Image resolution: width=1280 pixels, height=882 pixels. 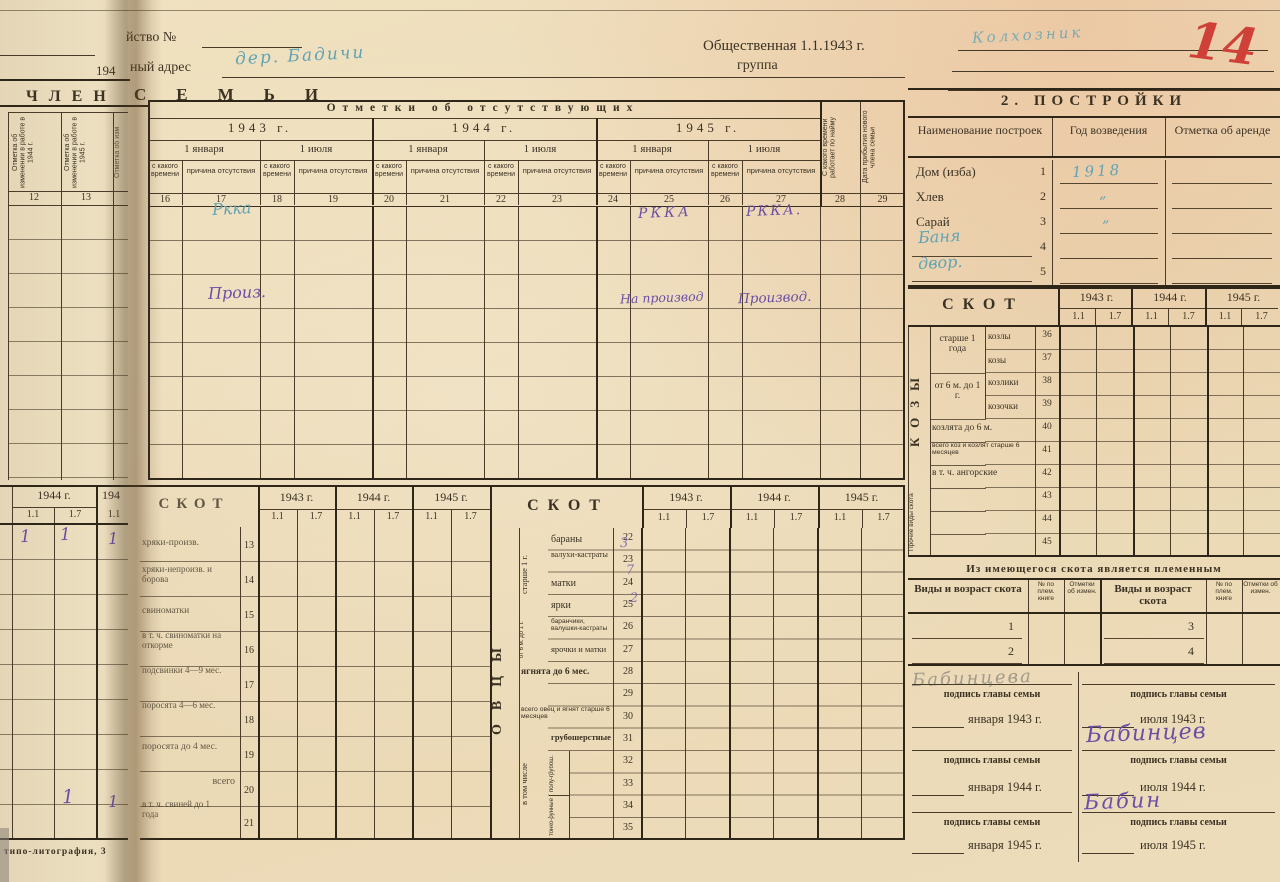 What do you see at coordinates (983, 304) in the screenshot?
I see `goats-title: СКОТ` at bounding box center [983, 304].